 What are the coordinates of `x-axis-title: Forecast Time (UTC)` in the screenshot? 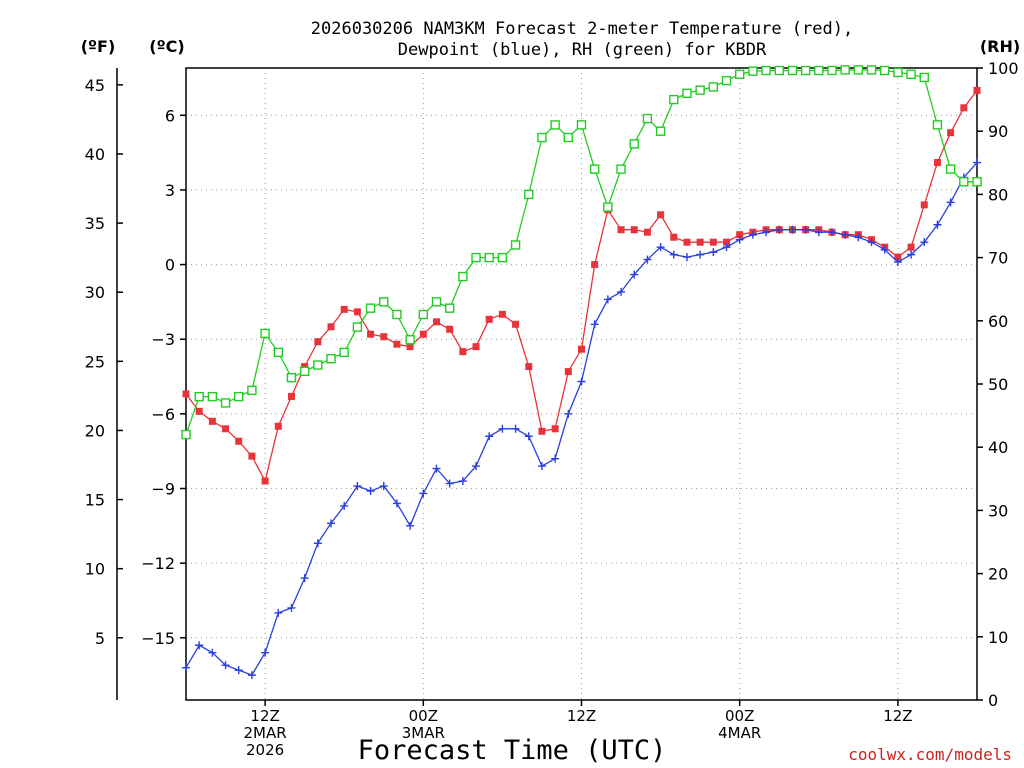 It's located at (512, 750).